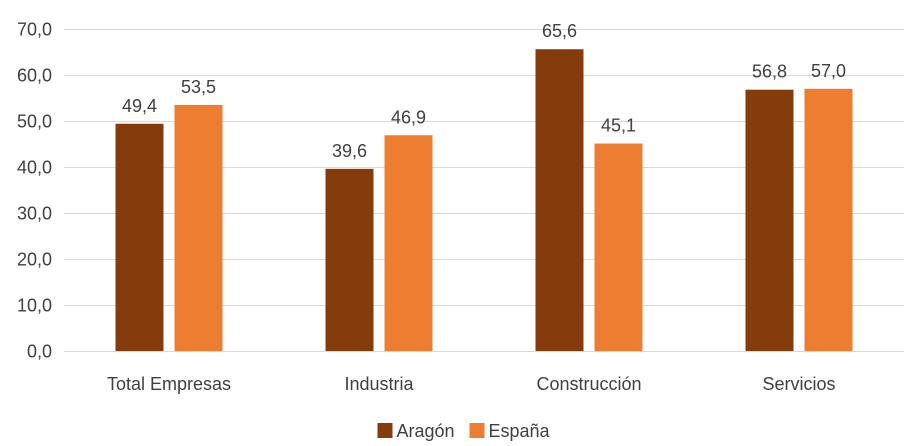 The height and width of the screenshot is (446, 911). What do you see at coordinates (169, 384) in the screenshot?
I see `category-label: Total Empresas` at bounding box center [169, 384].